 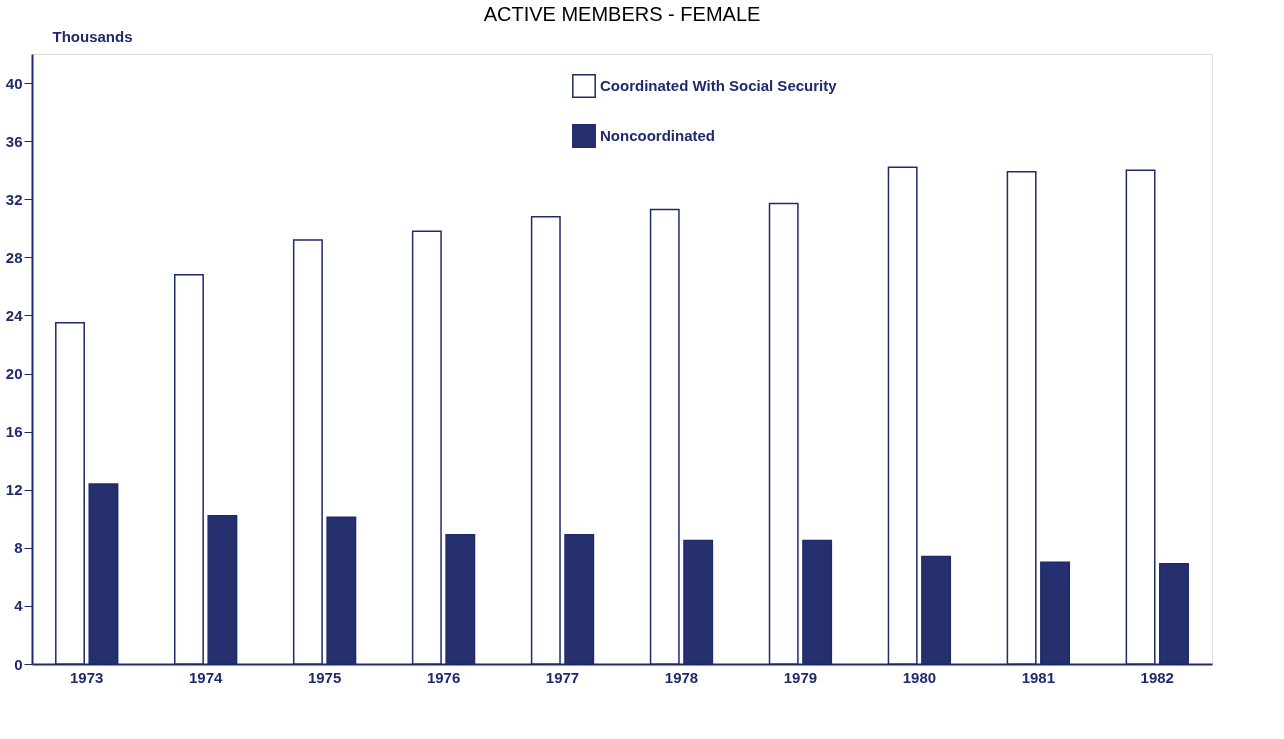 What do you see at coordinates (443, 677) in the screenshot?
I see `x-tick-label: 1976` at bounding box center [443, 677].